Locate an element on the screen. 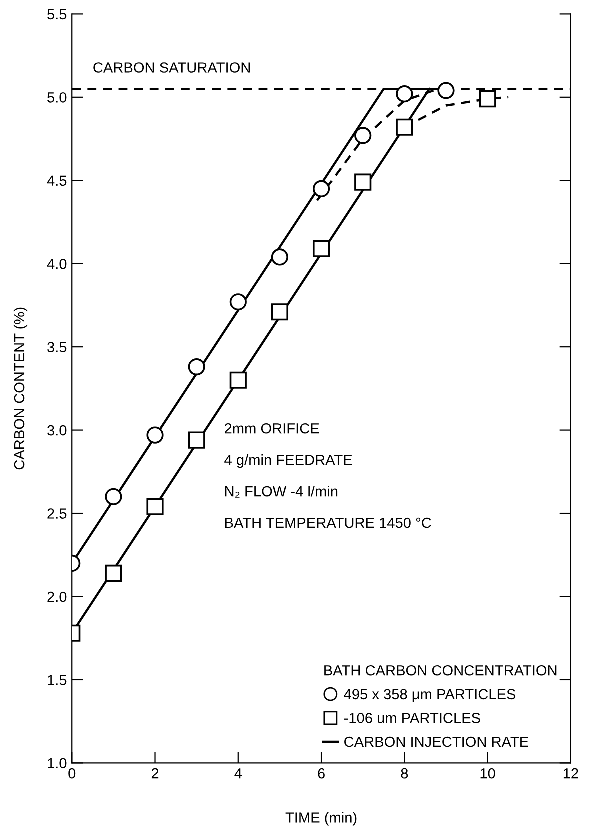  annotation: 4 g/min FEEDRATE is located at coordinates (288, 461).